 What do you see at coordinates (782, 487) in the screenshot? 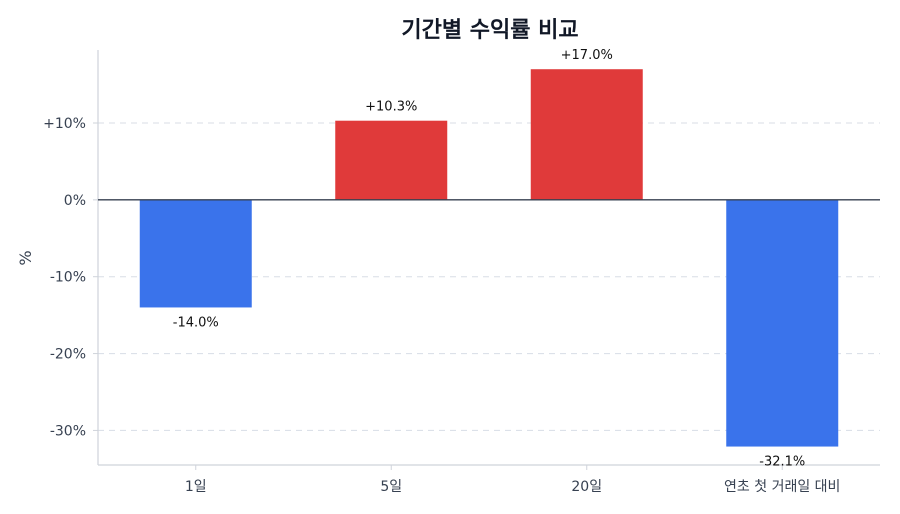
I see `x-tick-label: 연초 첫 거래일 대비` at bounding box center [782, 487].